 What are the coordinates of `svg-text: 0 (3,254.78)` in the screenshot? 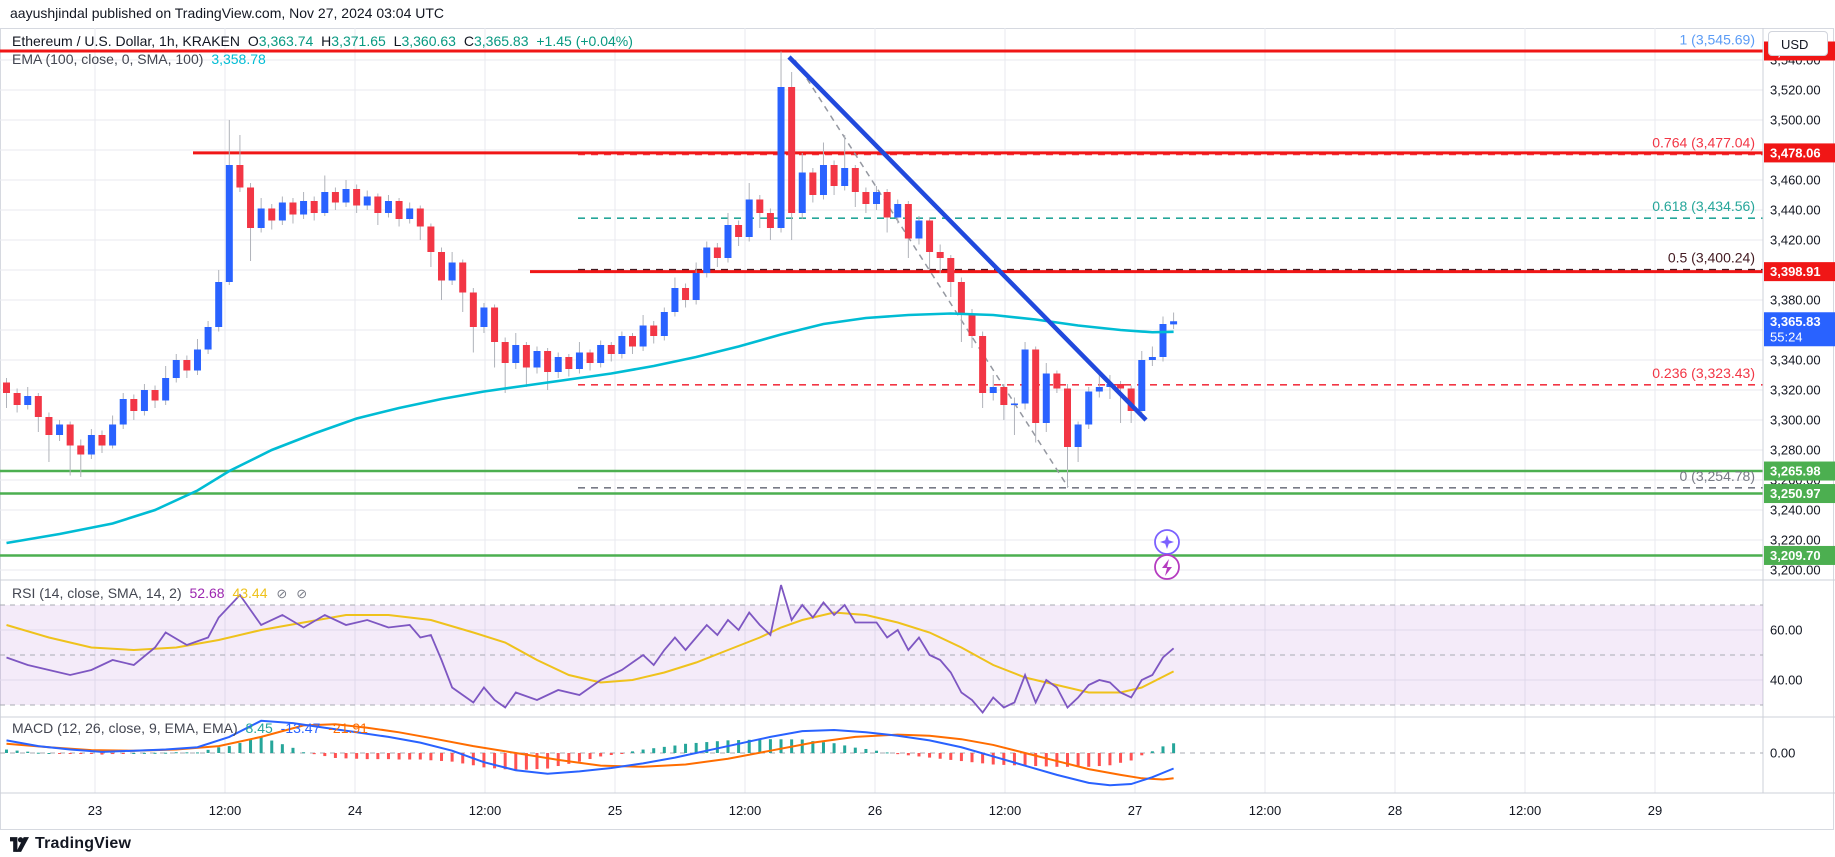 It's located at (1718, 476).